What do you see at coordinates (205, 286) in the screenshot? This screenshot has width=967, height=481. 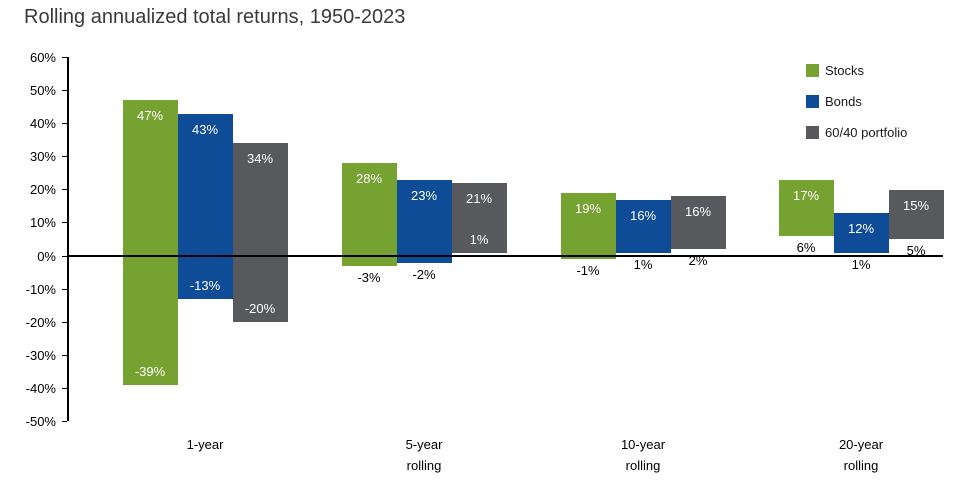 I see `bar-min-label: -13%` at bounding box center [205, 286].